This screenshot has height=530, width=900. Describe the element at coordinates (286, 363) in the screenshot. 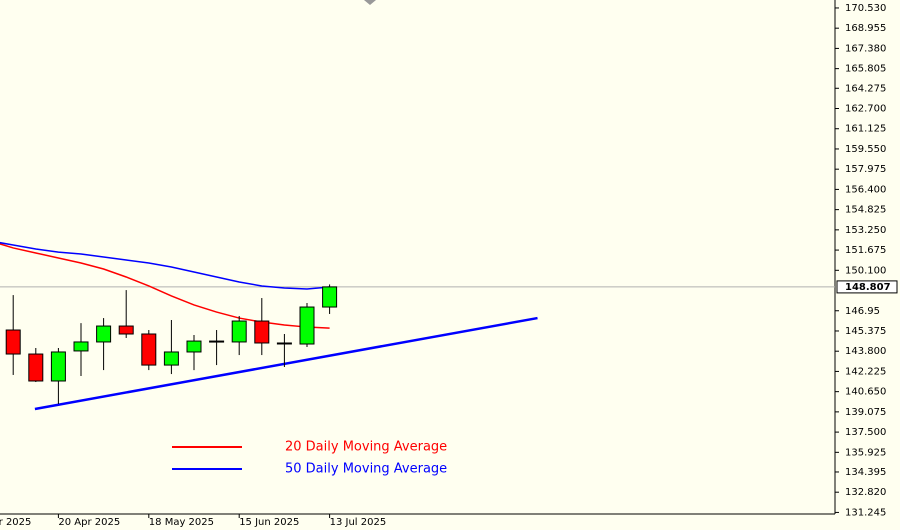

I see `trendline` at that location.